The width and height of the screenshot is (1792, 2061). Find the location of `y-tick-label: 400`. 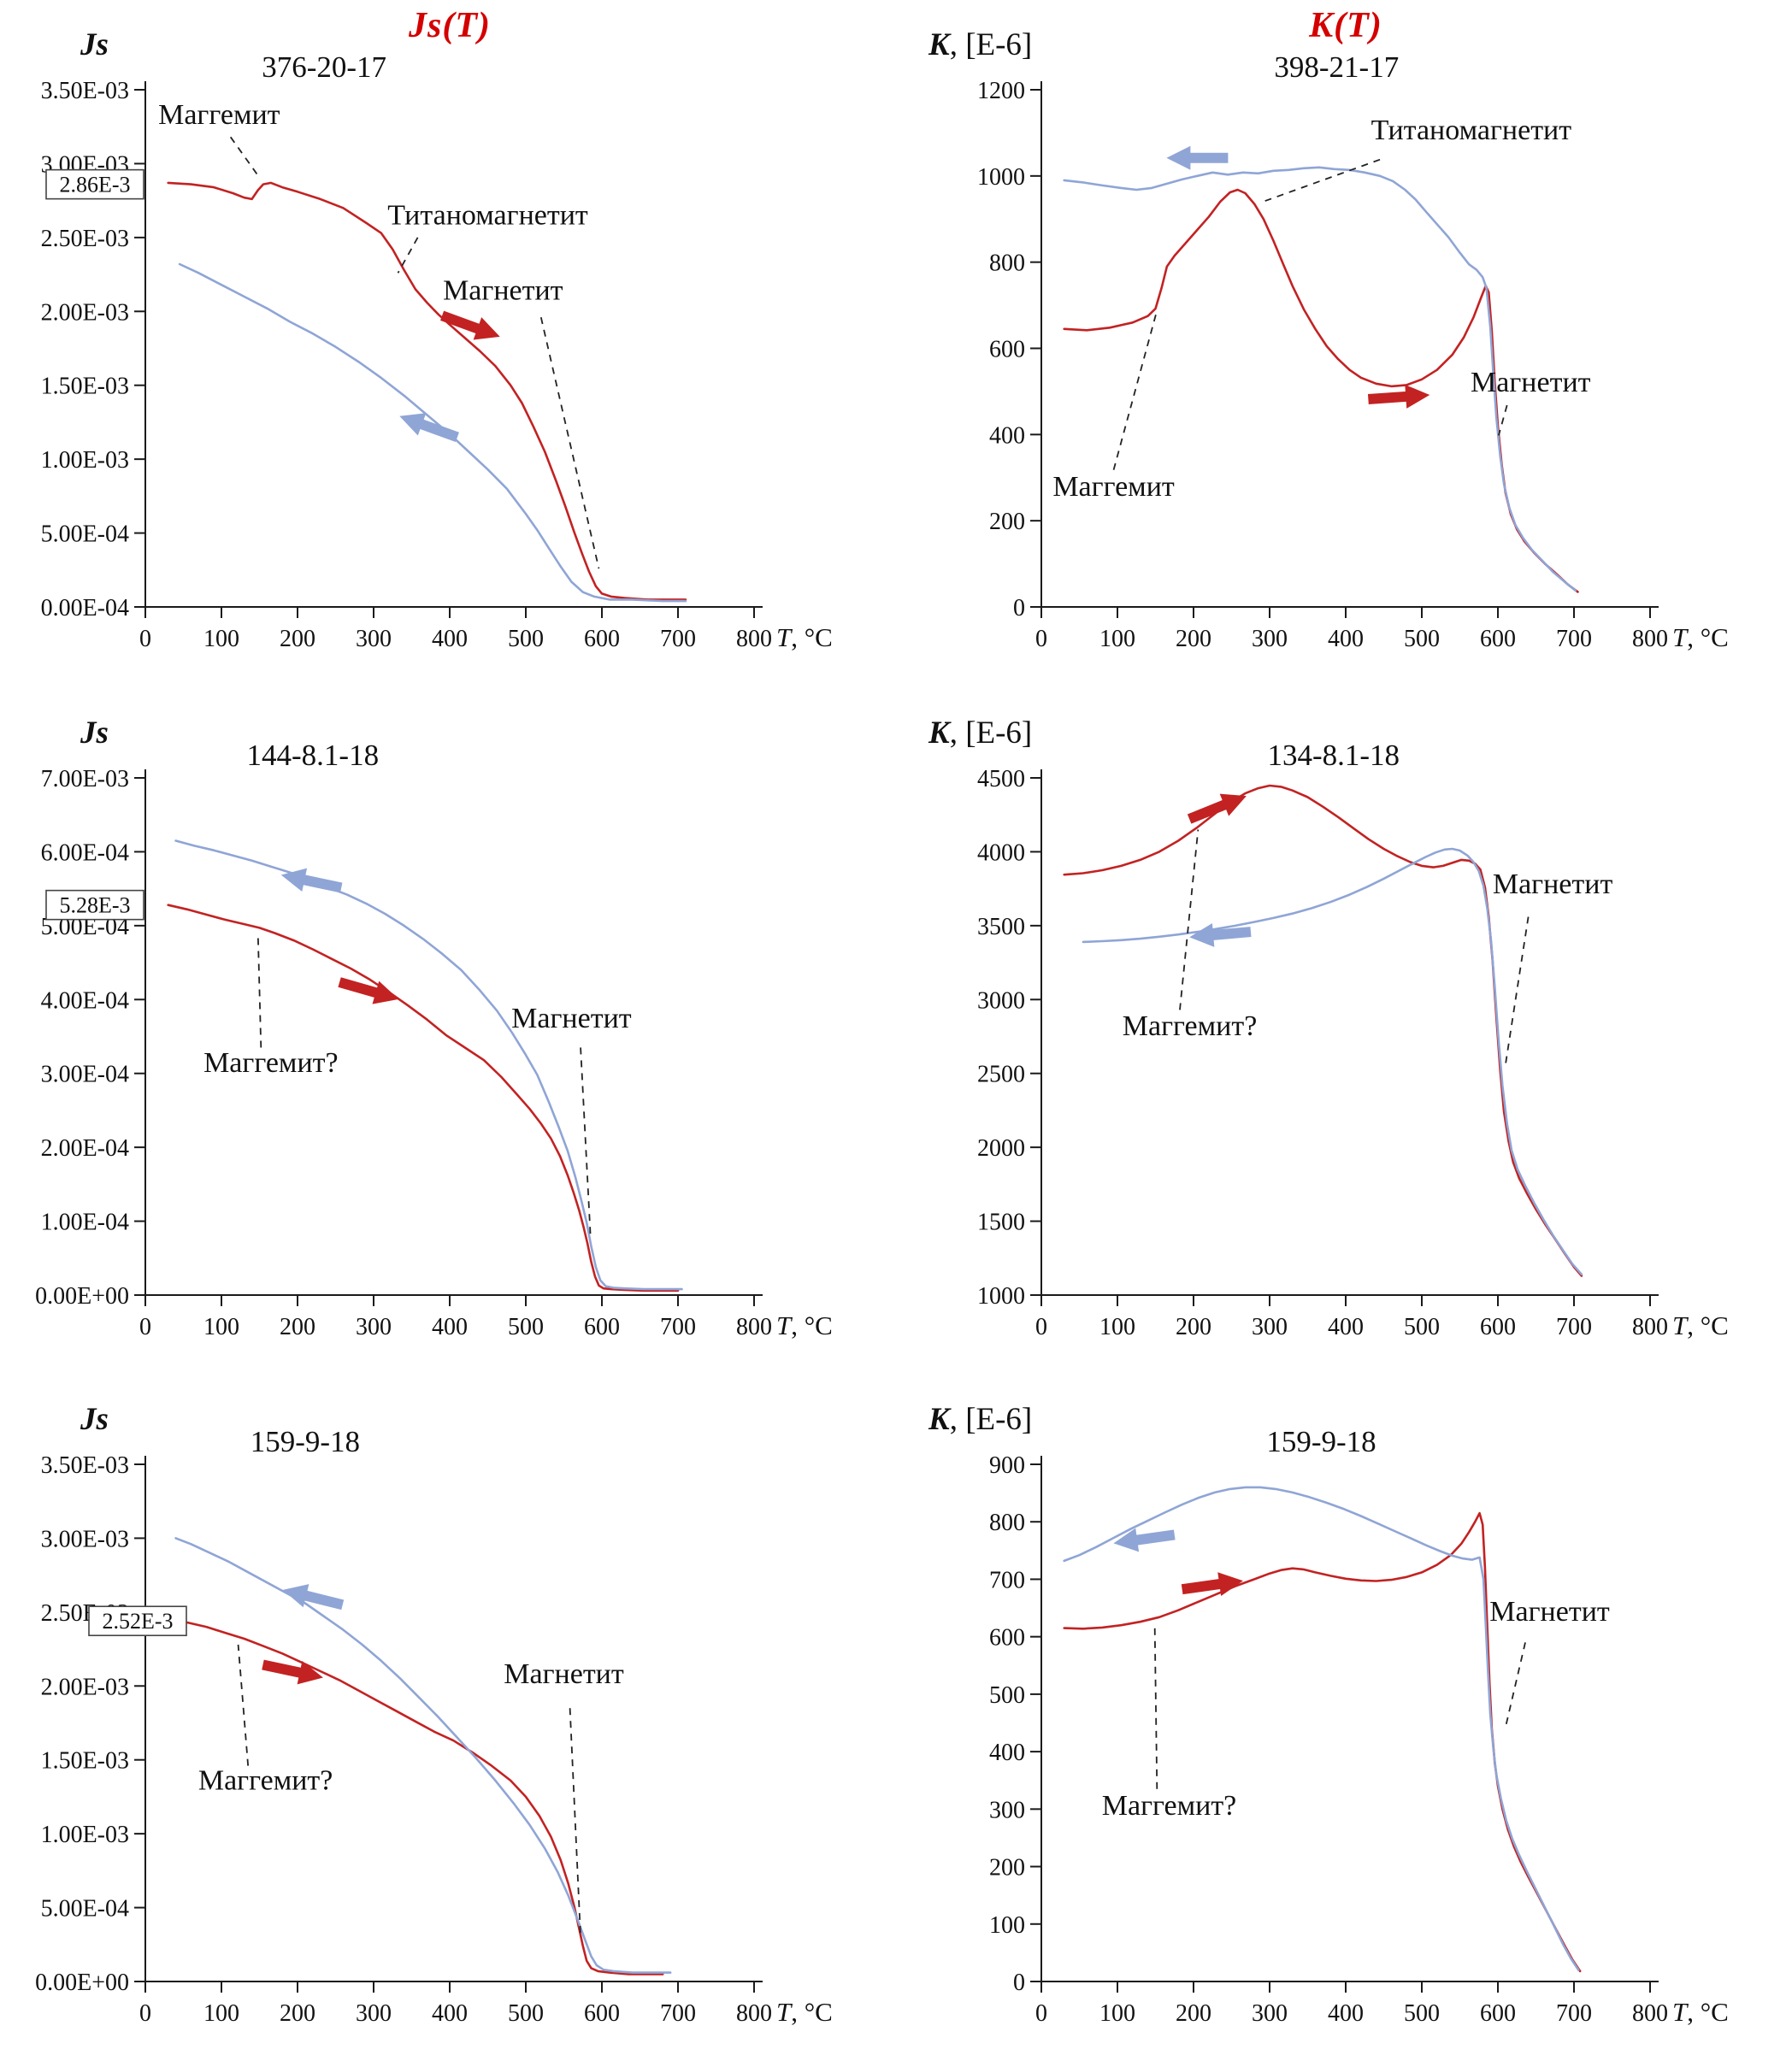

y-tick-label: 400 is located at coordinates (1007, 1753).